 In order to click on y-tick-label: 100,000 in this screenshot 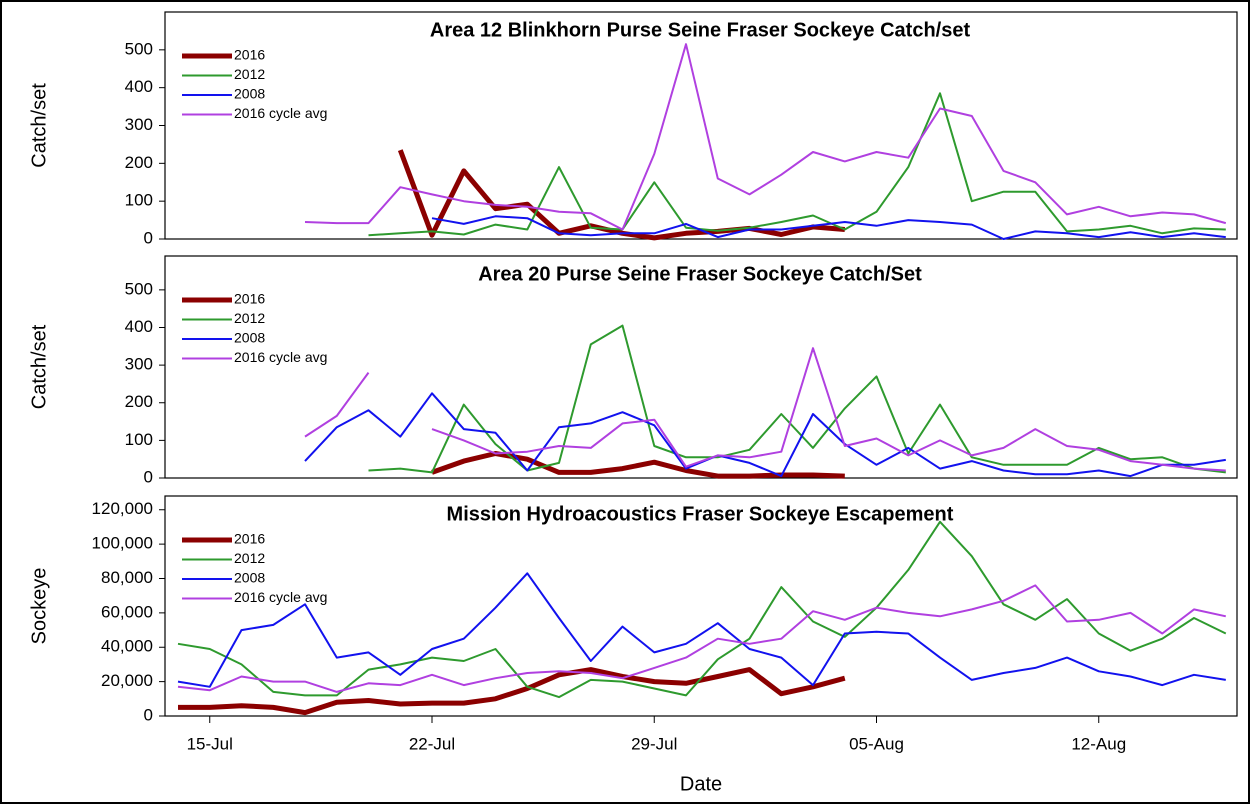, I will do `click(122, 543)`.